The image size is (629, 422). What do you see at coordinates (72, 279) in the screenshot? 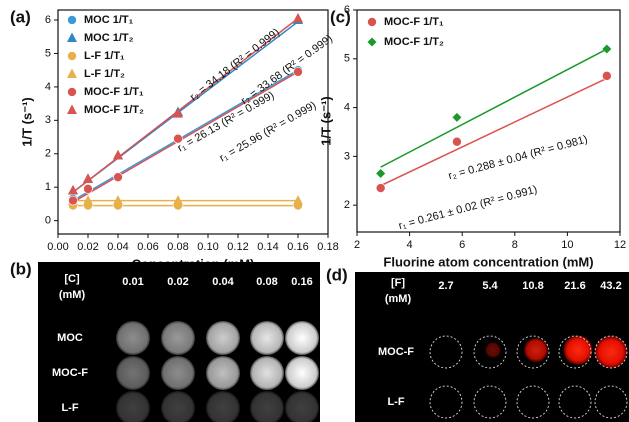
I see `image-header: [C]` at bounding box center [72, 279].